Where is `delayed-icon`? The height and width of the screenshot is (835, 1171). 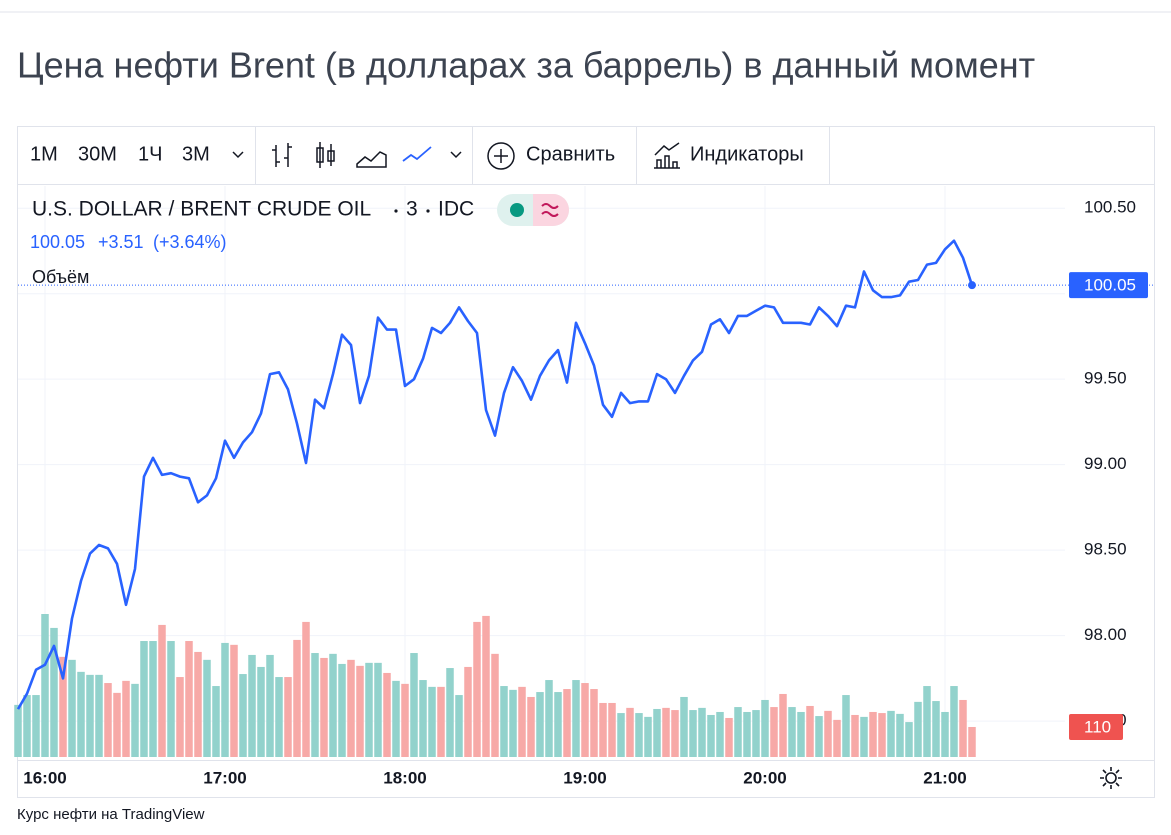 delayed-icon is located at coordinates (550, 210).